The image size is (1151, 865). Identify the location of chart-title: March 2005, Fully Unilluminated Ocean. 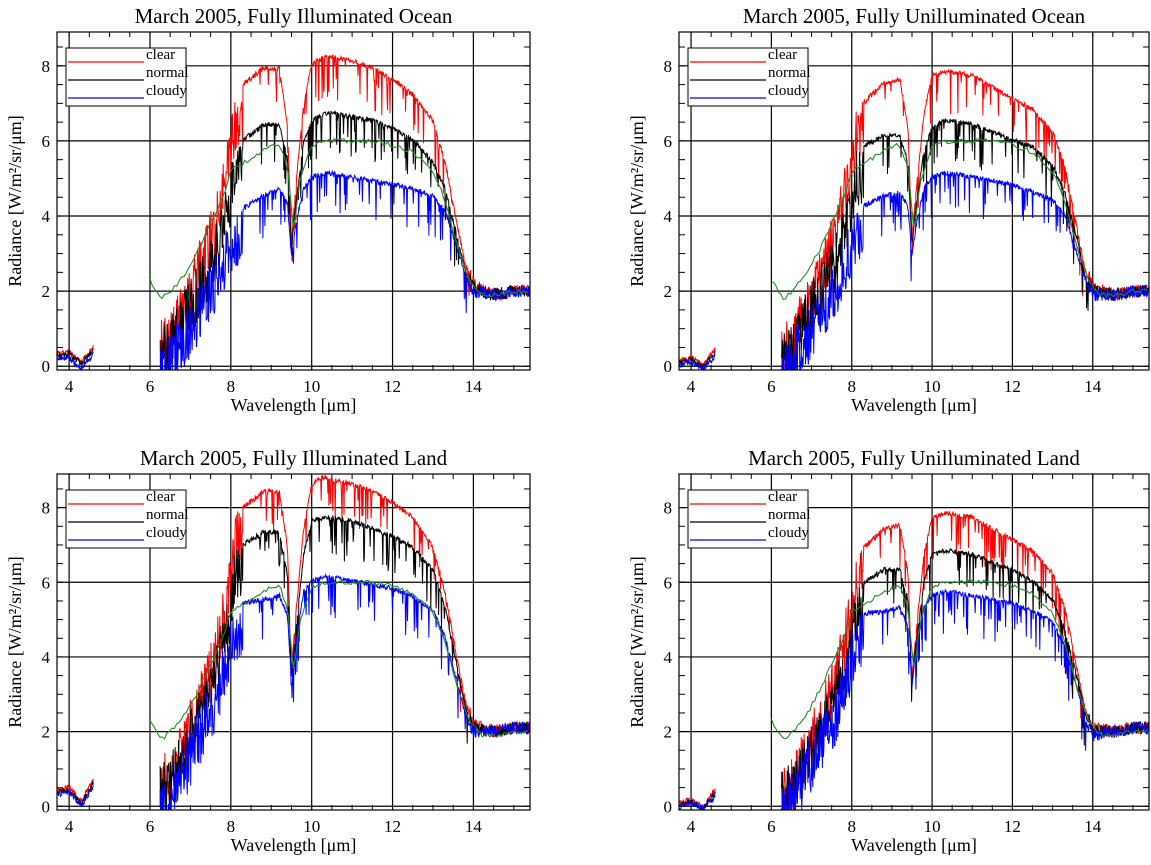
(914, 16).